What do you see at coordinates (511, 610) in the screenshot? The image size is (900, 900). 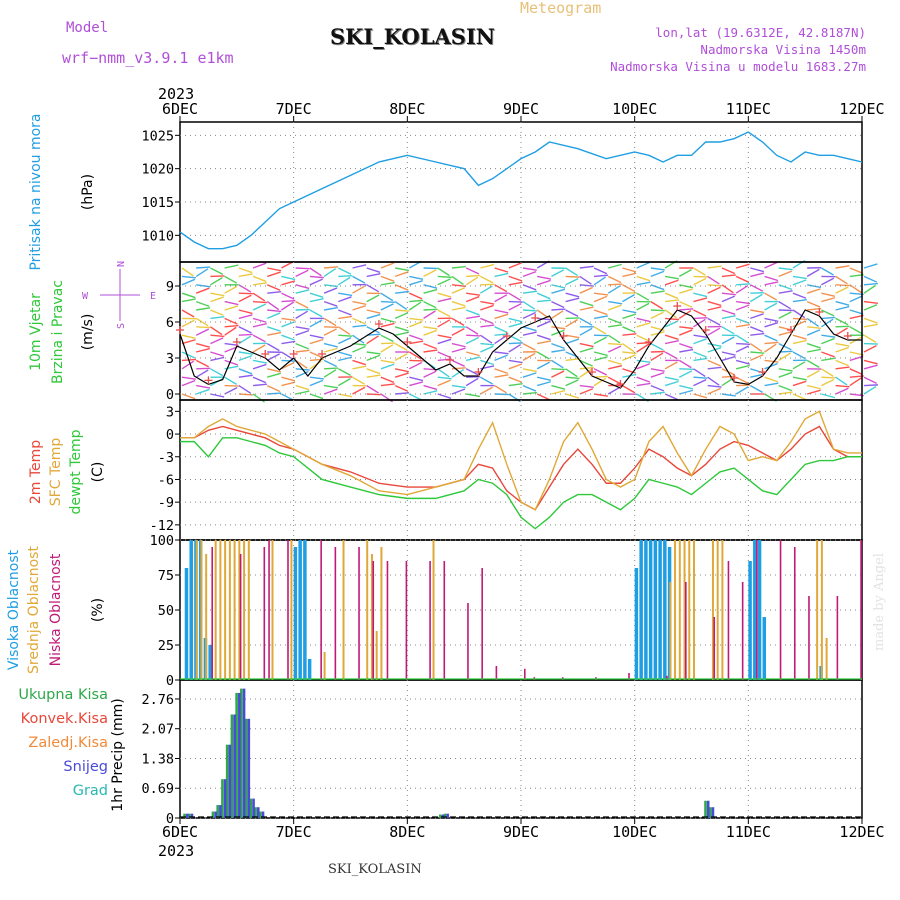 I see `cloud-series-cloud_mid` at bounding box center [511, 610].